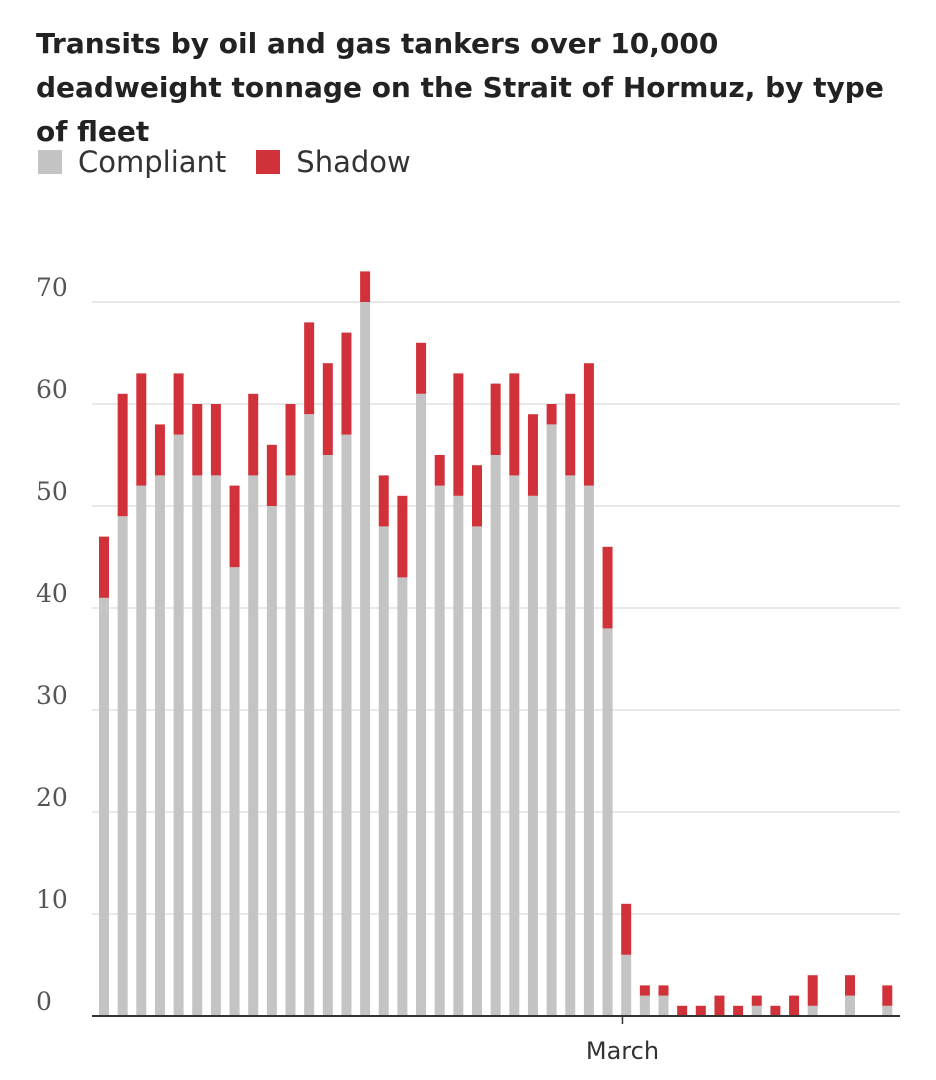 Image resolution: width=936 pixels, height=1080 pixels. What do you see at coordinates (239, 162) in the screenshot?
I see `chart-legend: Compliant Shadow` at bounding box center [239, 162].